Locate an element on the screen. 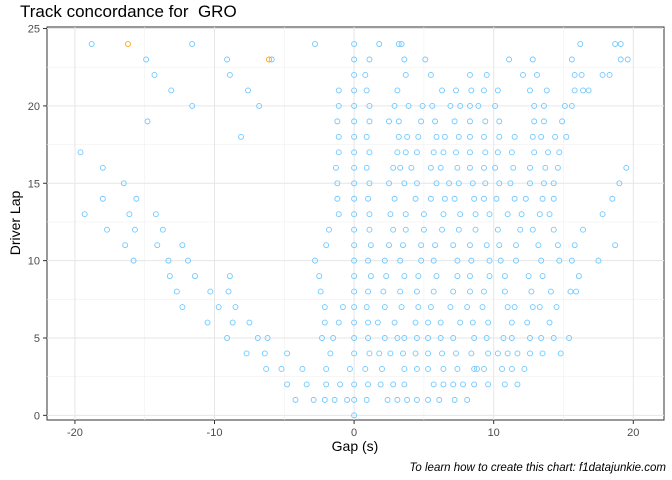 This screenshot has width=672, height=480. y-axis-label: Driver Lap is located at coordinates (15, 223).